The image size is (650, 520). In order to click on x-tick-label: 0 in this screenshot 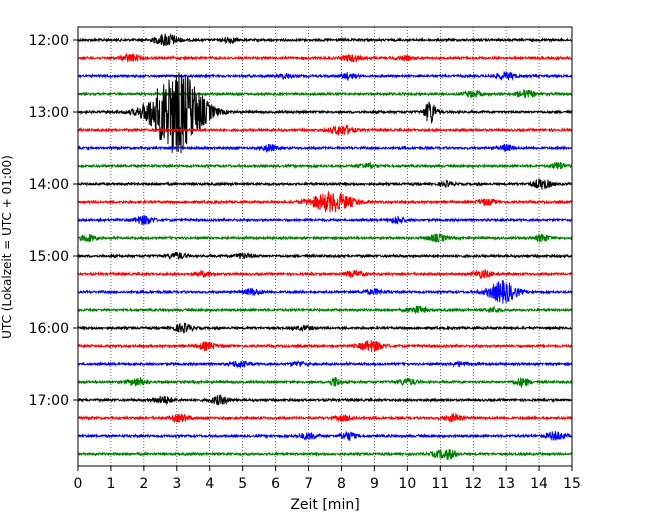, I will do `click(78, 484)`.